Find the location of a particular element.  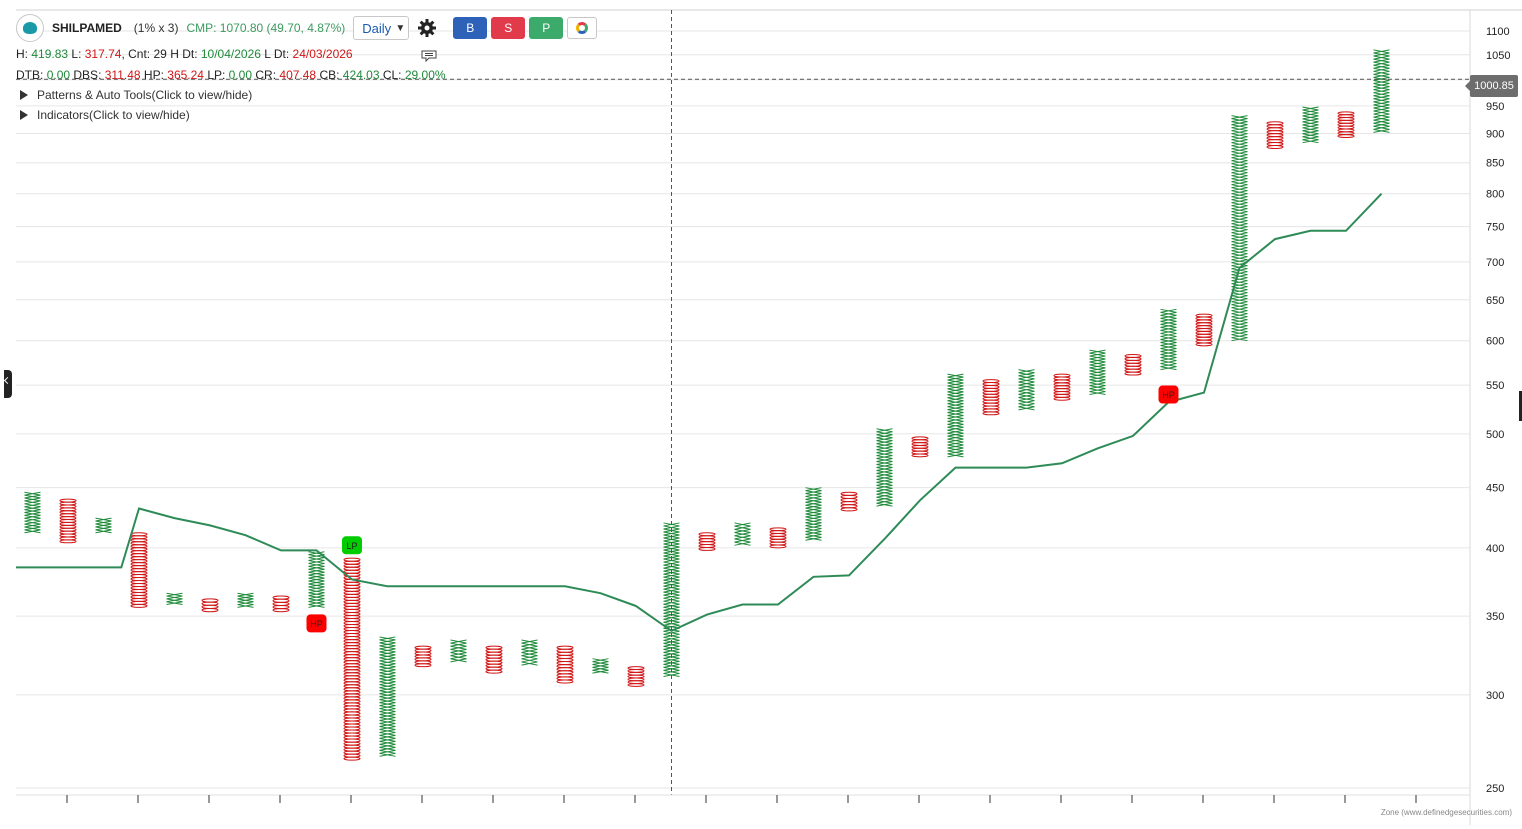

marker-label: HP is located at coordinates (1168, 395).